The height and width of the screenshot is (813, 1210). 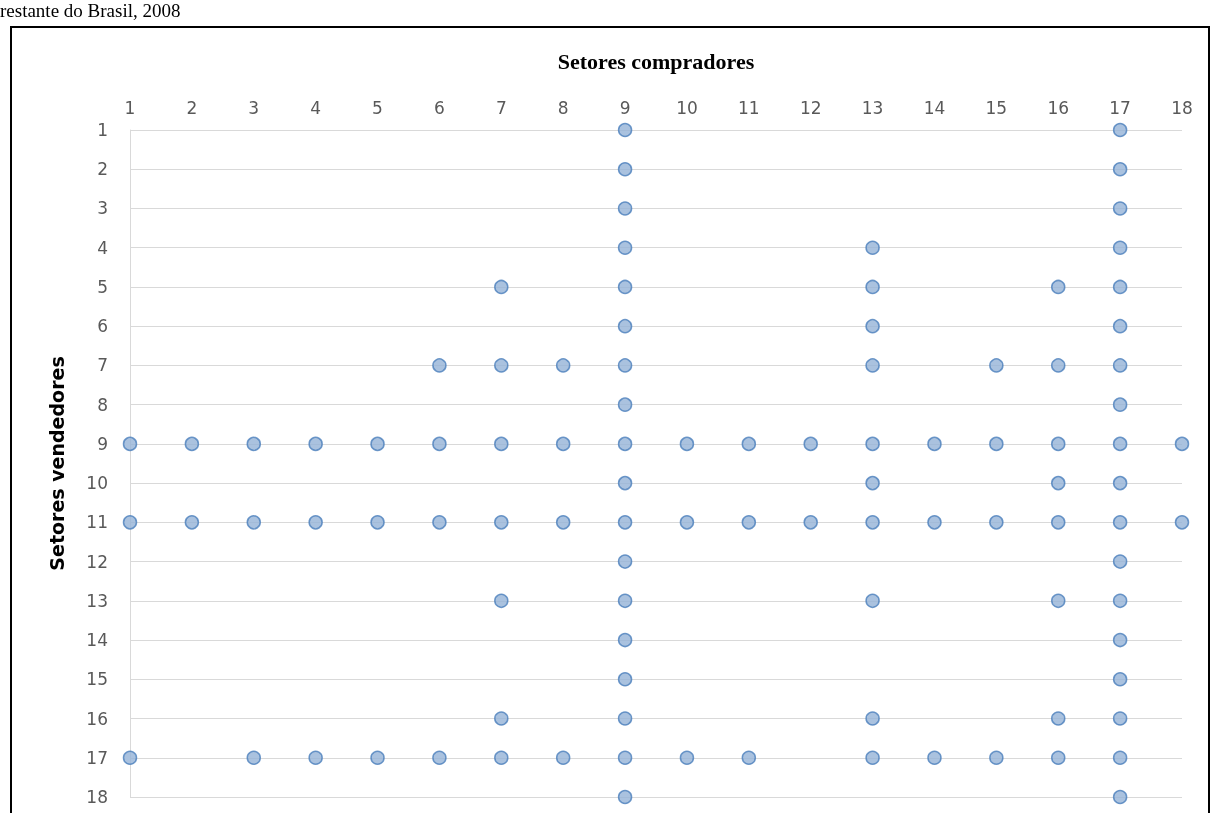 What do you see at coordinates (97, 718) in the screenshot?
I see `y-tick-label: 16` at bounding box center [97, 718].